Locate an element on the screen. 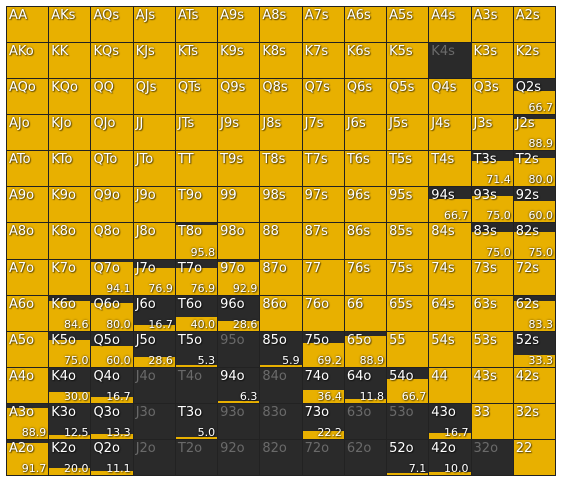 This screenshot has height=482, width=564. hand-cell: T3s 71.4 is located at coordinates (492, 169).